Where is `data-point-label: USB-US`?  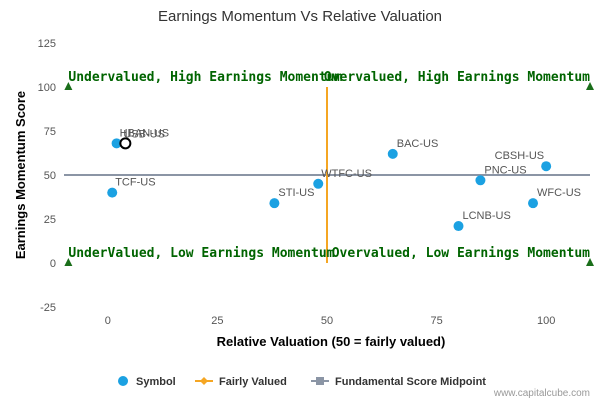 data-point-label: USB-US is located at coordinates (144, 134).